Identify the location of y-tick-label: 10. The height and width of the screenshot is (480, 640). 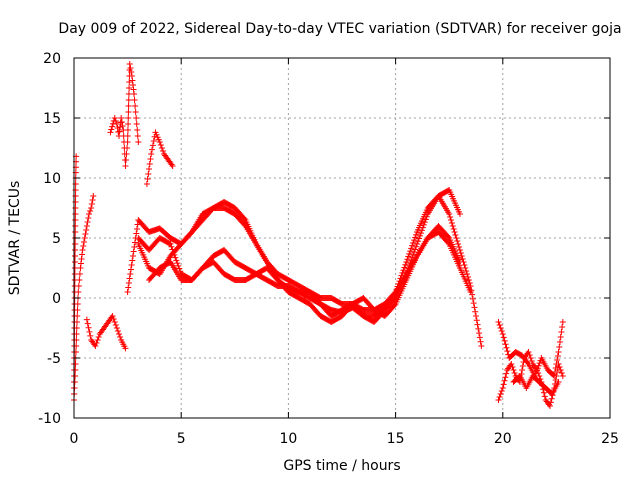
(52, 179).